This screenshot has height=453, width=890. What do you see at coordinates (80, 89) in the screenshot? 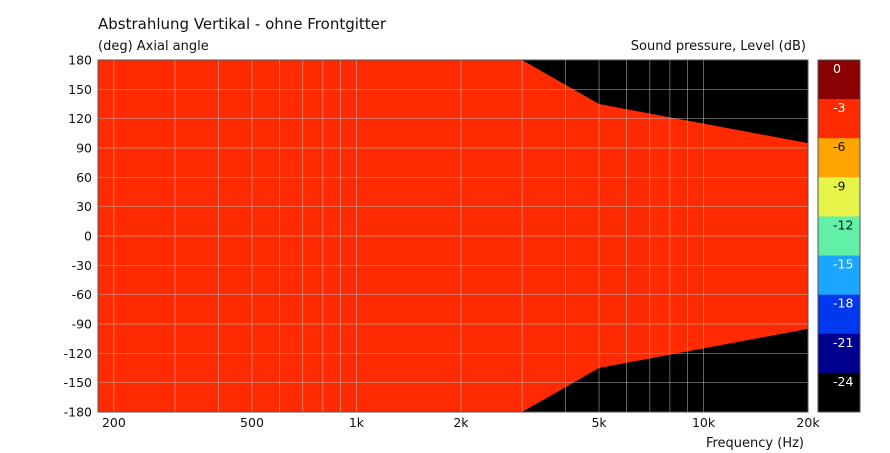
I see `y-tick-label-1: 150` at bounding box center [80, 89].